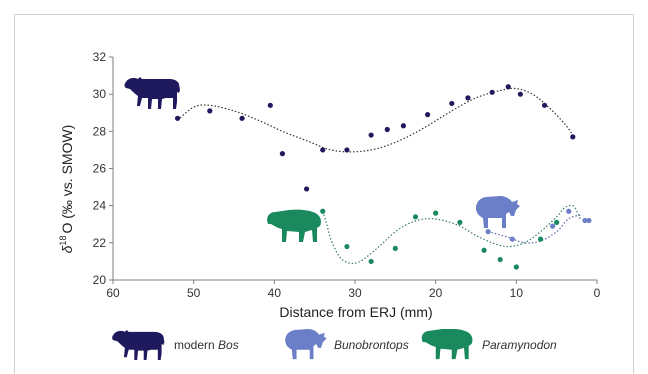  What do you see at coordinates (436, 293) in the screenshot?
I see `x-tick-label: 20` at bounding box center [436, 293].